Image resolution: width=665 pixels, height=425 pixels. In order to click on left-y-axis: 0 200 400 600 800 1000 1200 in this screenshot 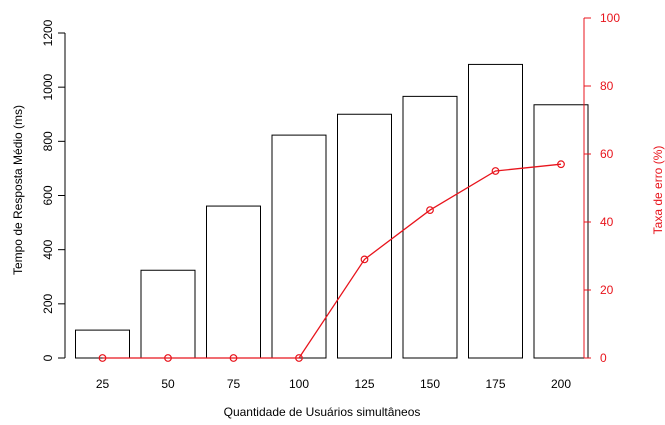, I will do `click(53, 190)`.